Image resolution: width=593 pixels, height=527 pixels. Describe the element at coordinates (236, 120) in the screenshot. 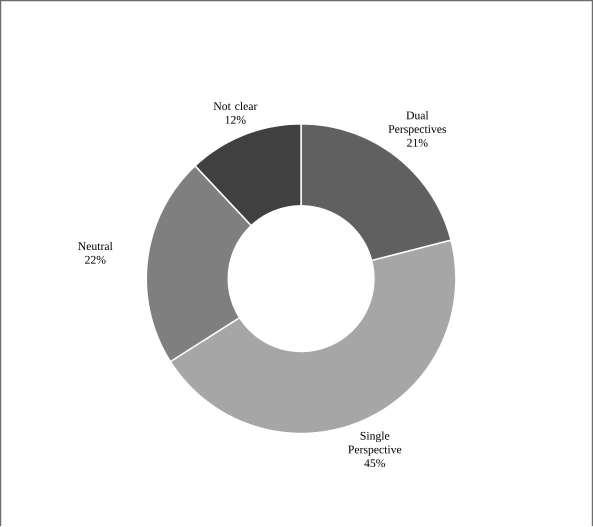

I see `data-label: 12%` at that location.